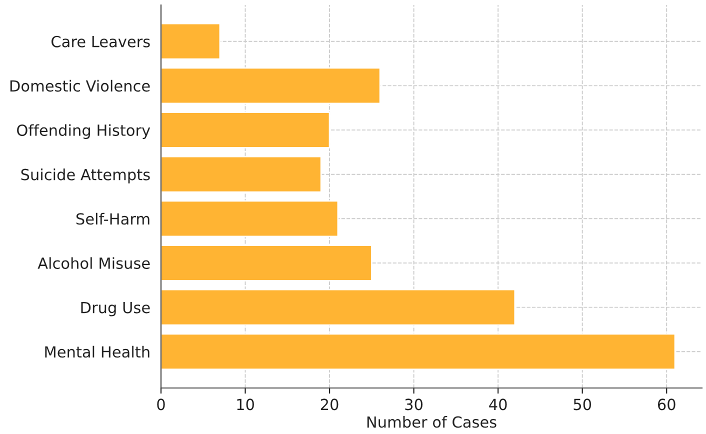 This screenshot has width=706, height=434. Describe the element at coordinates (80, 86) in the screenshot. I see `y-tick-label: Domestic Violence` at that location.